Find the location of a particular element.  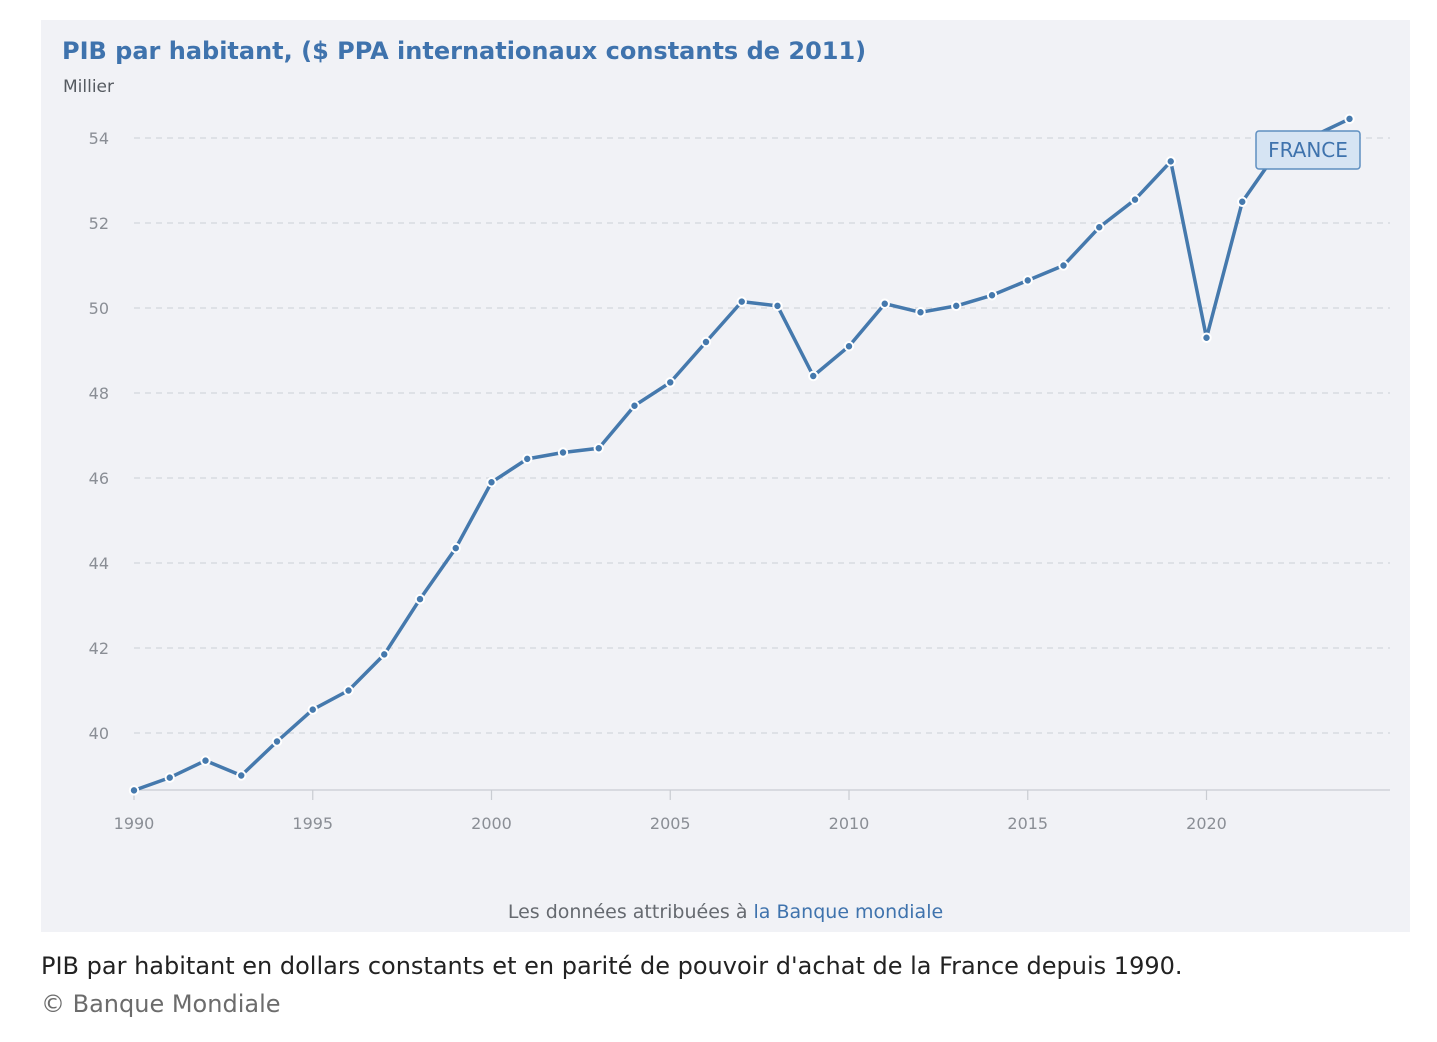

series-label-box: FRANCE is located at coordinates (1308, 150).